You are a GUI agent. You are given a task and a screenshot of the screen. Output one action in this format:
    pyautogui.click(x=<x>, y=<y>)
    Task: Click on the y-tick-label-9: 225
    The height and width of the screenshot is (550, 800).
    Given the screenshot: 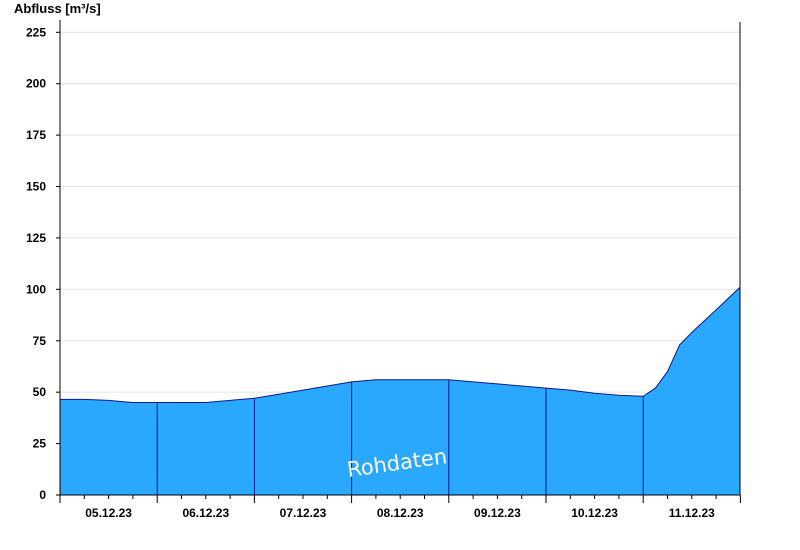 What is the action you would take?
    pyautogui.click(x=36, y=32)
    